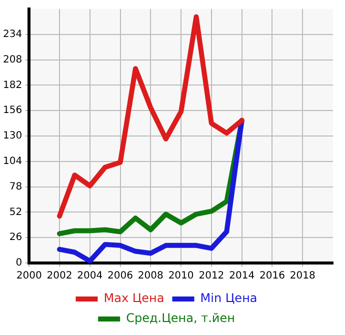  What do you see at coordinates (211, 276) in the screenshot?
I see `x-tick-label: 2012` at bounding box center [211, 276].